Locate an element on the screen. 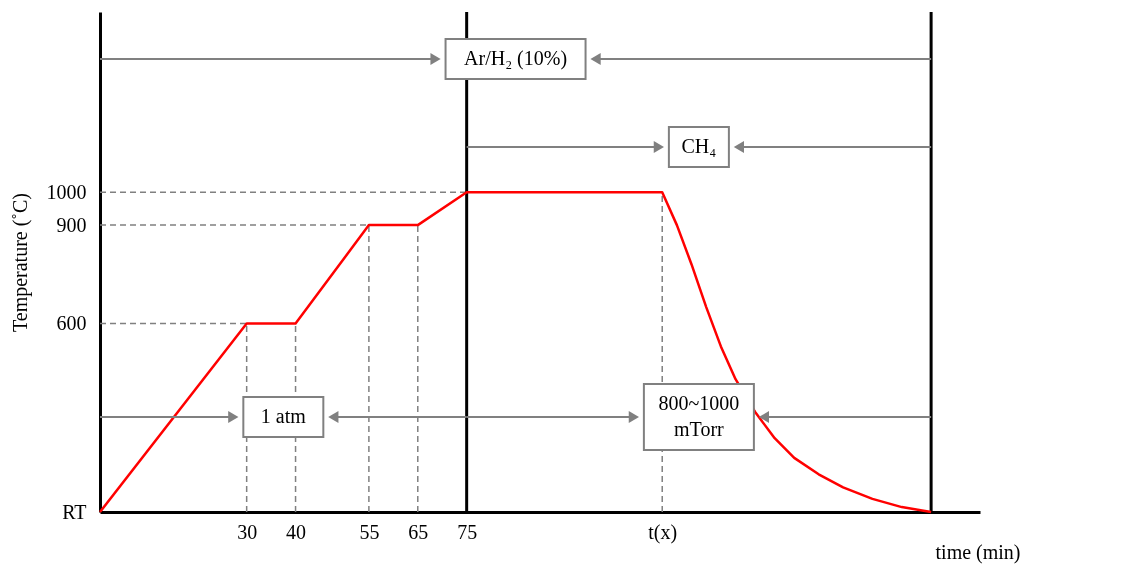 This screenshot has width=1124, height=581. y-tick-label: RT is located at coordinates (74, 511).